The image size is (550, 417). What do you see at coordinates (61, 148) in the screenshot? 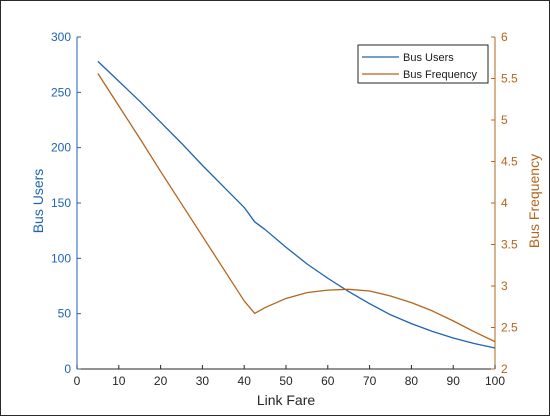
I see `y-left-tick-label: 200` at bounding box center [61, 148].